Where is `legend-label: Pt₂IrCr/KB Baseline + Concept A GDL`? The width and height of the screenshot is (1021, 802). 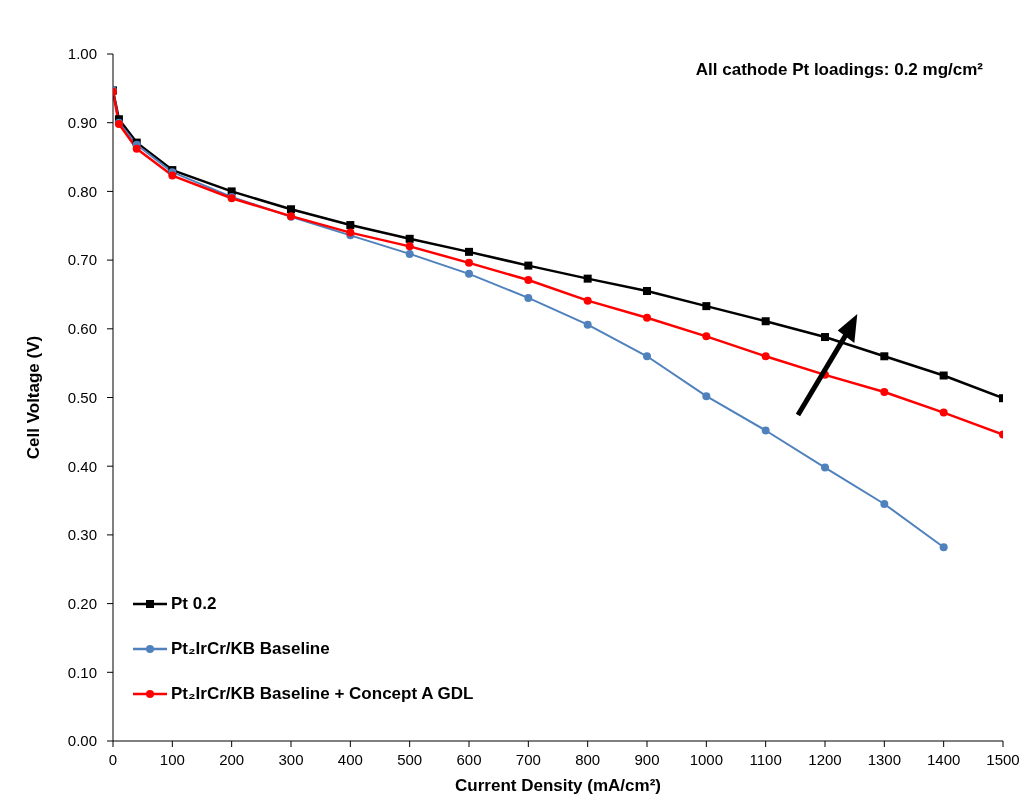
legend-label: Pt₂IrCr/KB Baseline + Concept A GDL is located at coordinates (322, 693).